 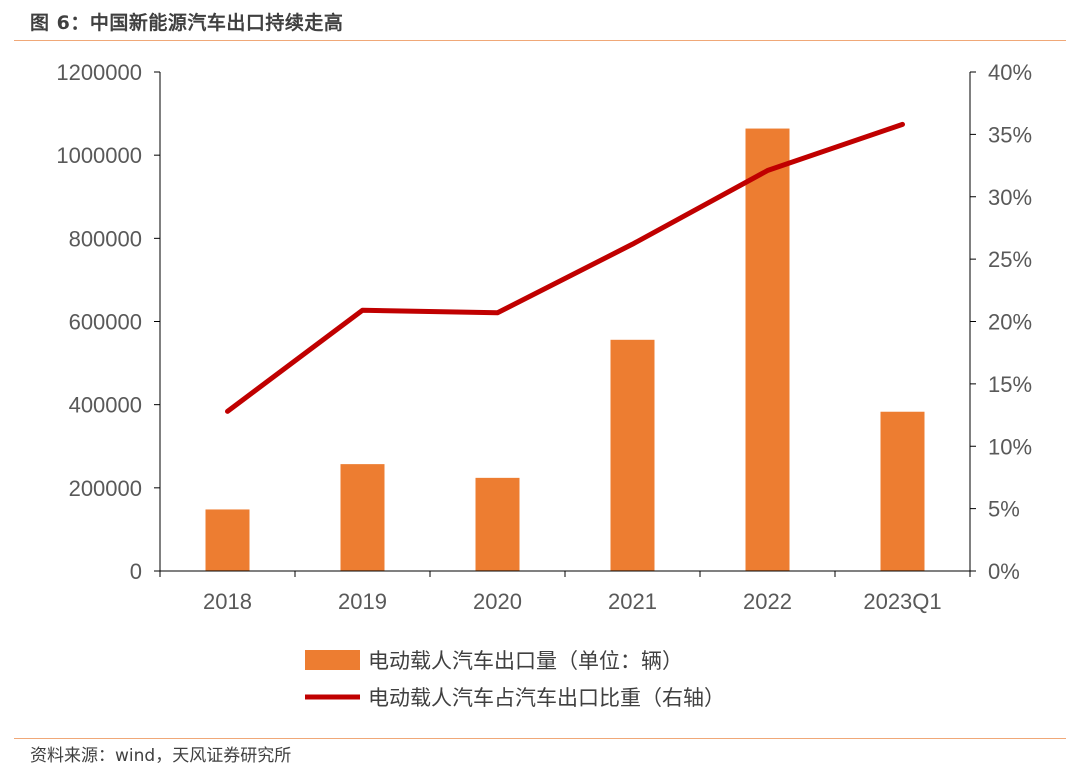 I want to click on y-left-tick-label: 1200000, so click(x=99, y=72).